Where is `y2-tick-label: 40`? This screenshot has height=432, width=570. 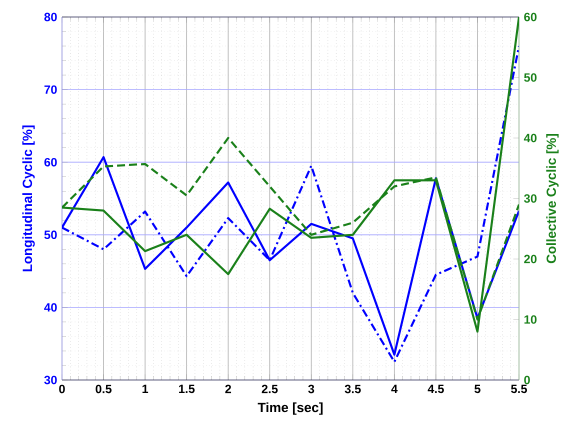 y2-tick-label: 40 is located at coordinates (530, 138).